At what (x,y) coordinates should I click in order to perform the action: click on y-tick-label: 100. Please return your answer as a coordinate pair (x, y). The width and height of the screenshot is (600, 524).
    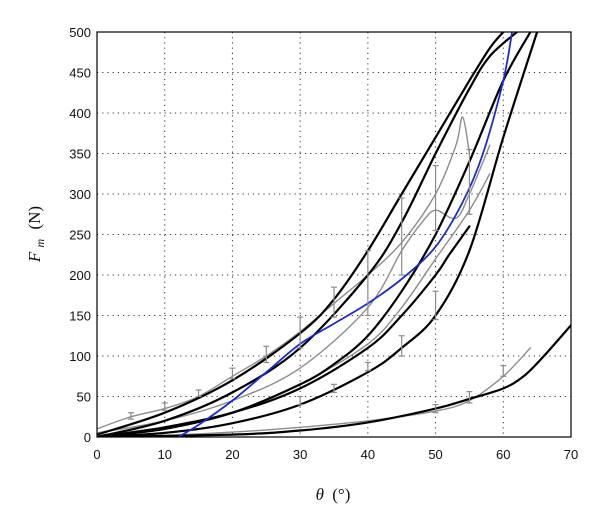
    Looking at the image, I should click on (80, 356).